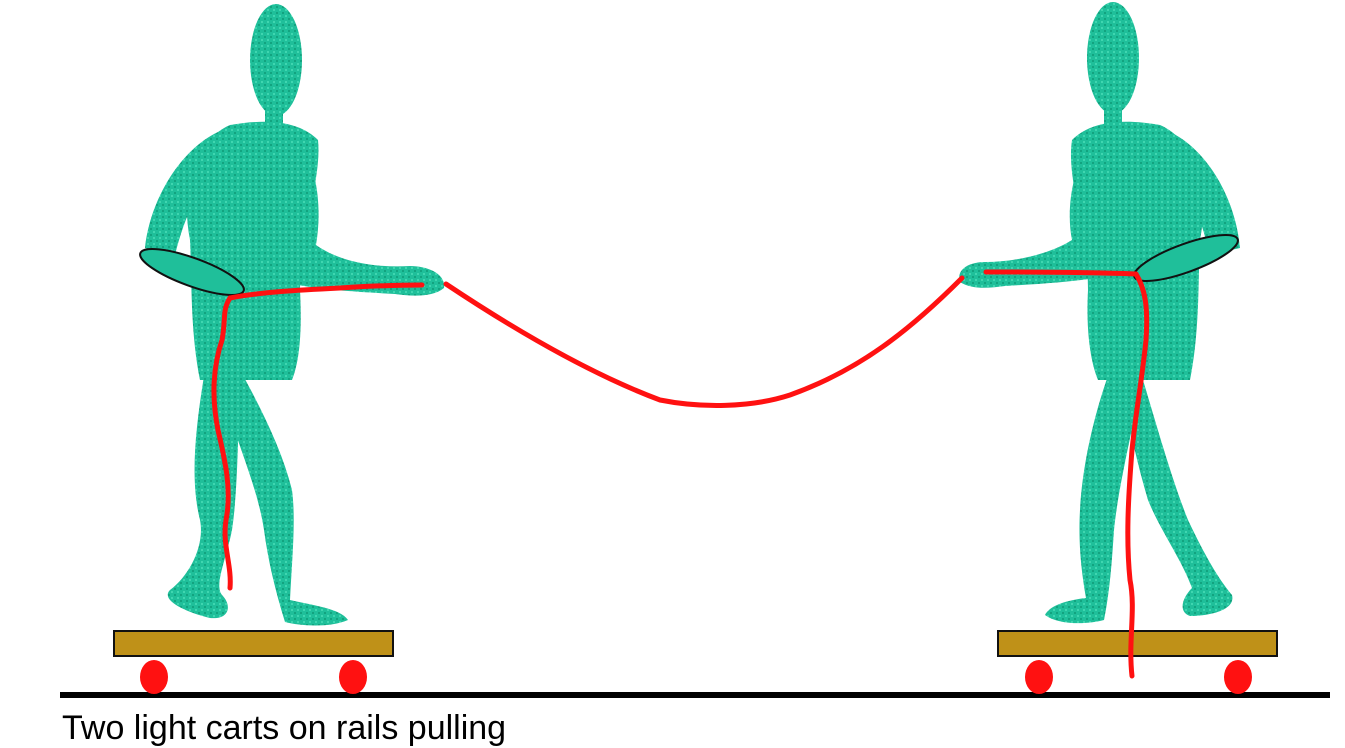 The height and width of the screenshot is (748, 1345). Describe the element at coordinates (1035, 214) in the screenshot. I see `right-person-front-arm` at that location.